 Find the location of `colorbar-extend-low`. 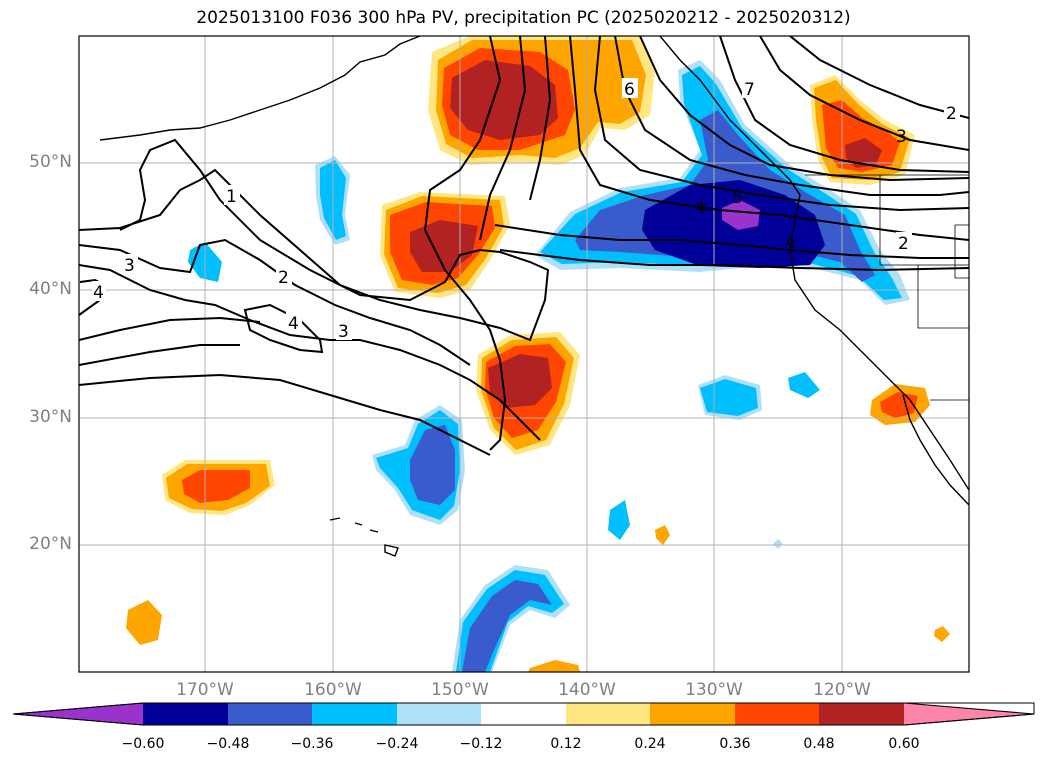

colorbar-extend-low is located at coordinates (78, 714).